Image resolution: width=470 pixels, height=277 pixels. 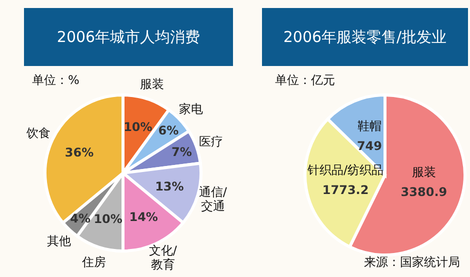 What do you see at coordinates (365, 37) in the screenshot?
I see `chart-title: 2006年服装零售/批发业` at bounding box center [365, 37].